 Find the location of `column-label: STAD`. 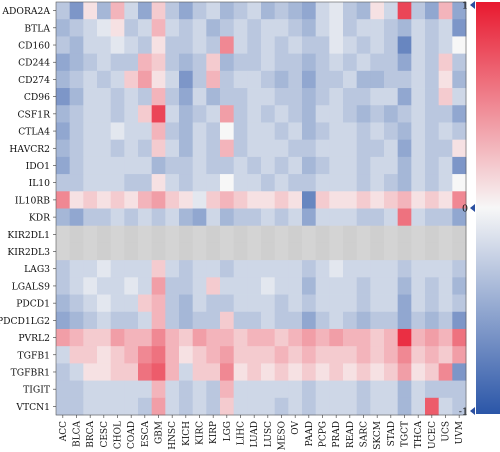

column-label: STAD is located at coordinates (392, 433).